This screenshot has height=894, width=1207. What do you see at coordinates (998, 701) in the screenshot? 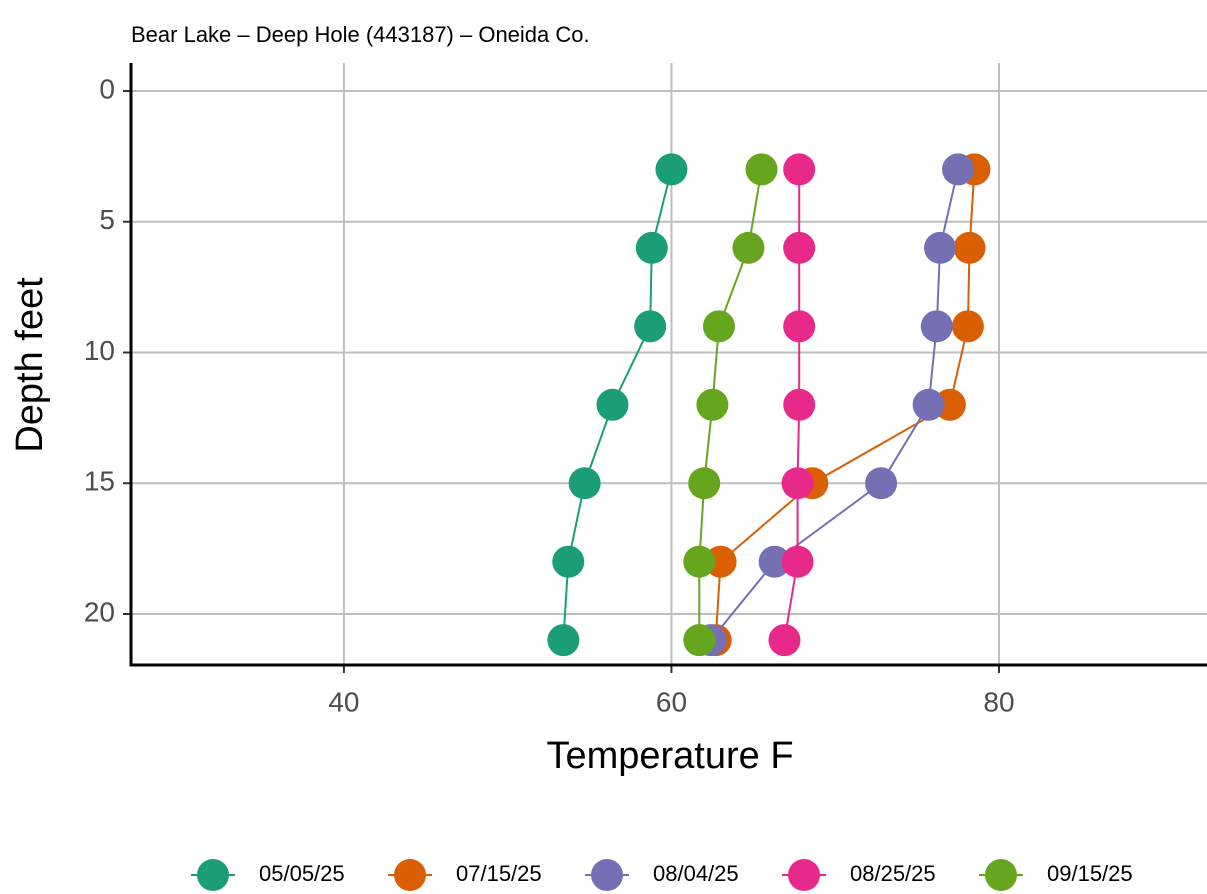
I see `x-tick-label: 80` at bounding box center [998, 701].